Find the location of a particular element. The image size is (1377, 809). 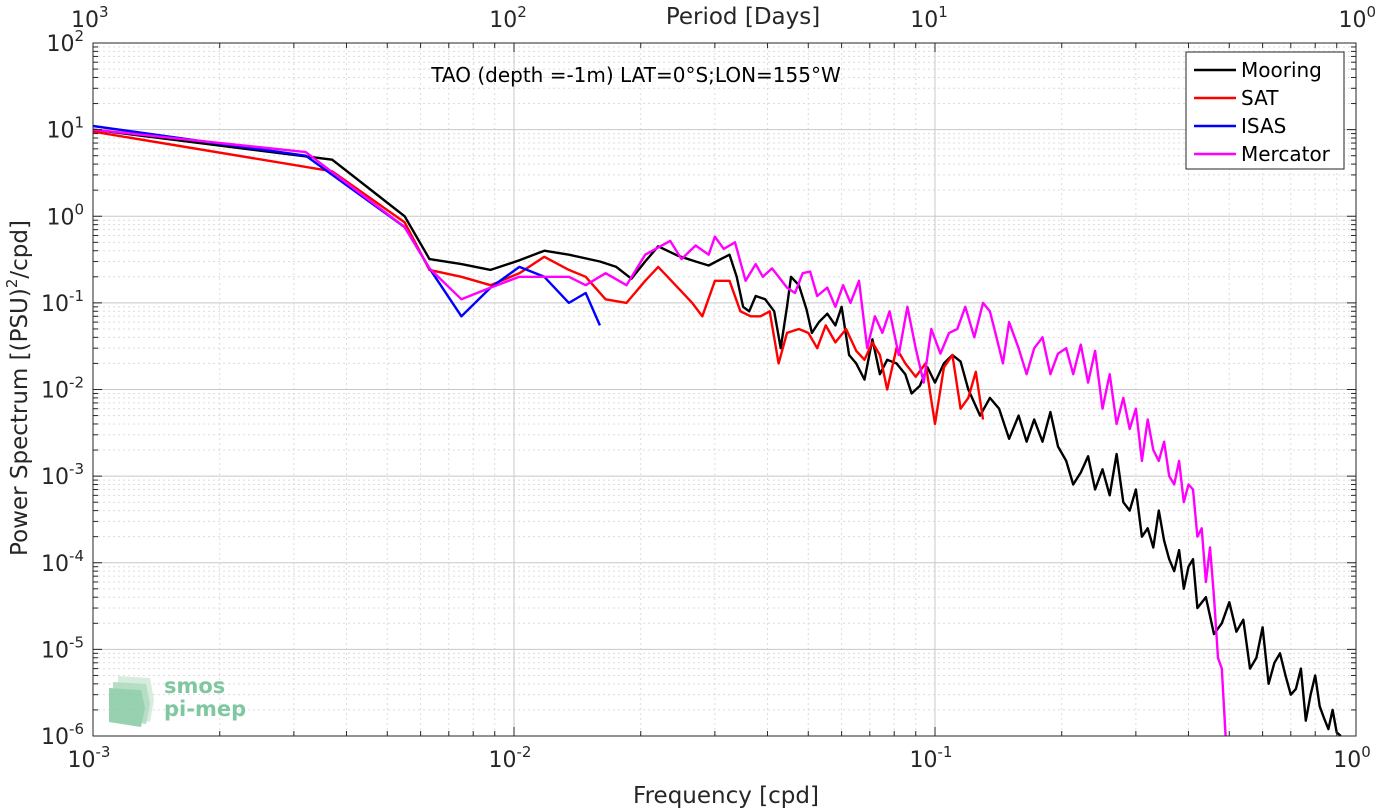

legend-box is located at coordinates (1265, 110).